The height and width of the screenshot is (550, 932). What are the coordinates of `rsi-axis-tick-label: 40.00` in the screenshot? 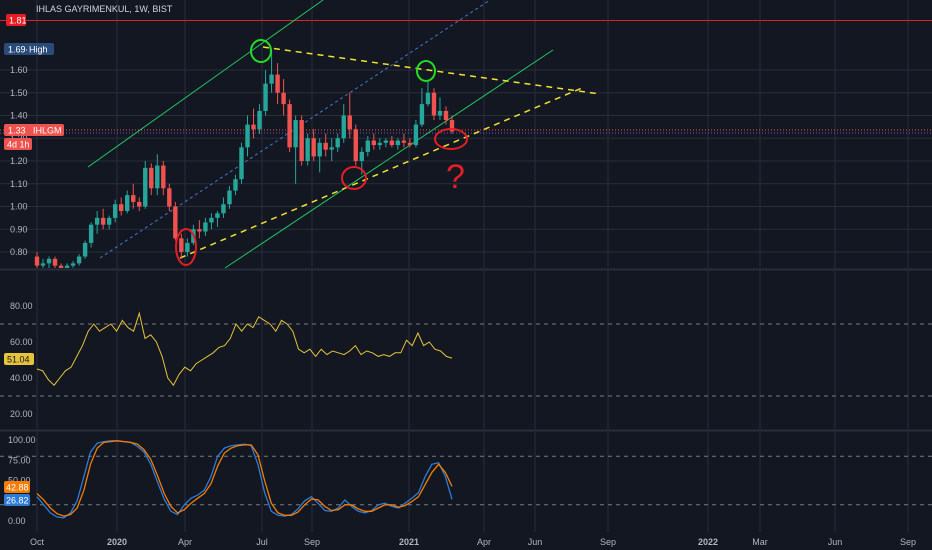 It's located at (21, 378).